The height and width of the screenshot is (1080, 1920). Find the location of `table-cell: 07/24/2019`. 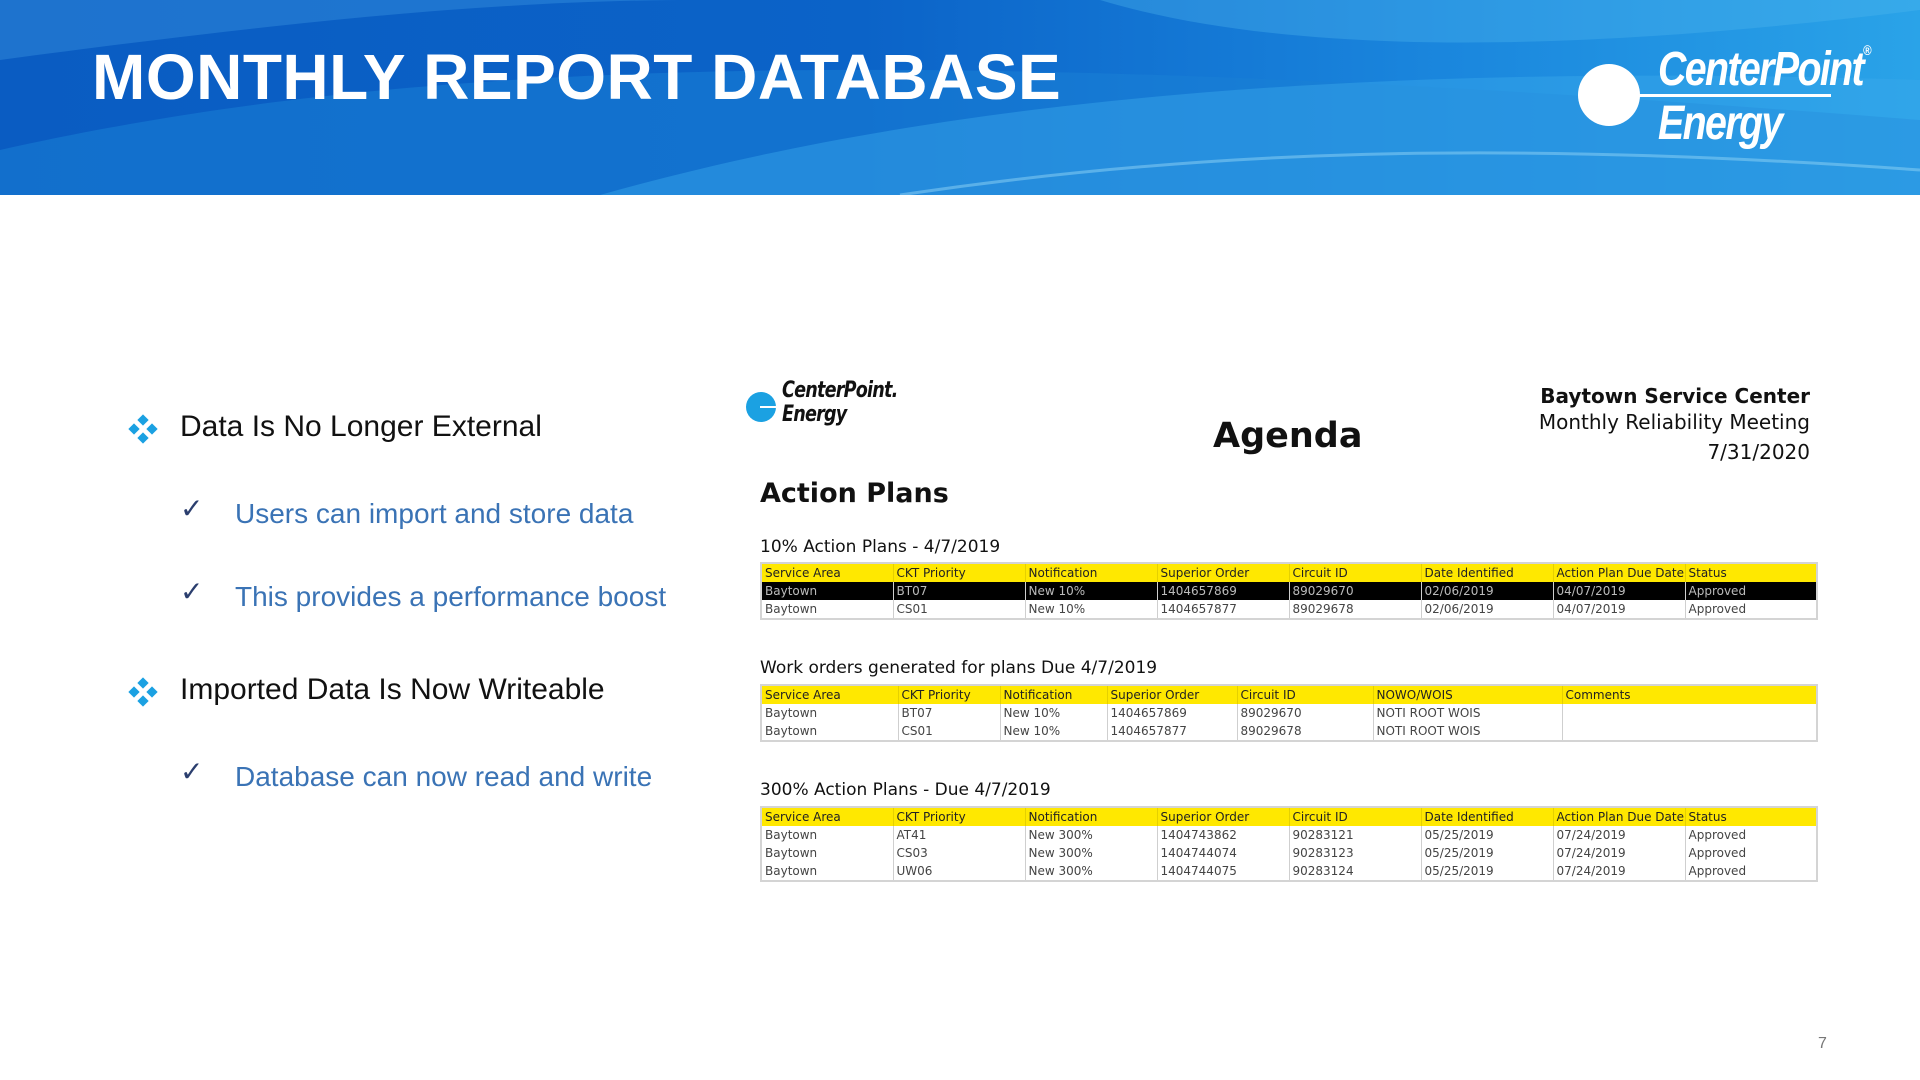

table-cell: 07/24/2019 is located at coordinates (1619, 853).